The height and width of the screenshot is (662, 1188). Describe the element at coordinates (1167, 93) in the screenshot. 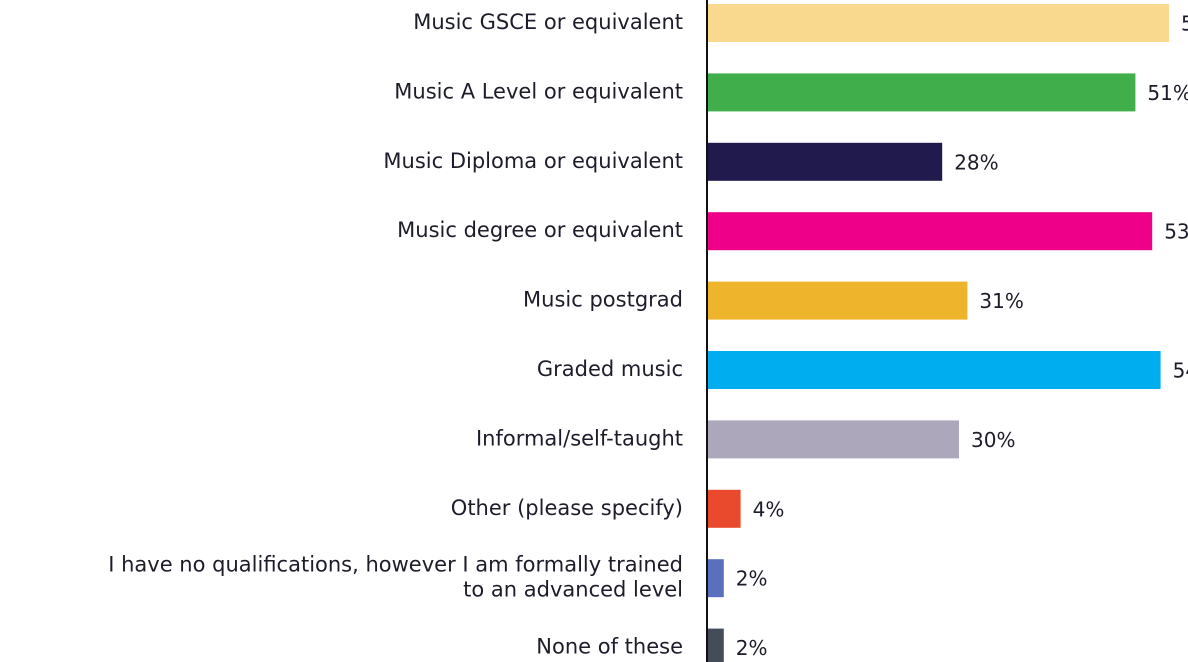

I see `value-label-2: 51%` at that location.